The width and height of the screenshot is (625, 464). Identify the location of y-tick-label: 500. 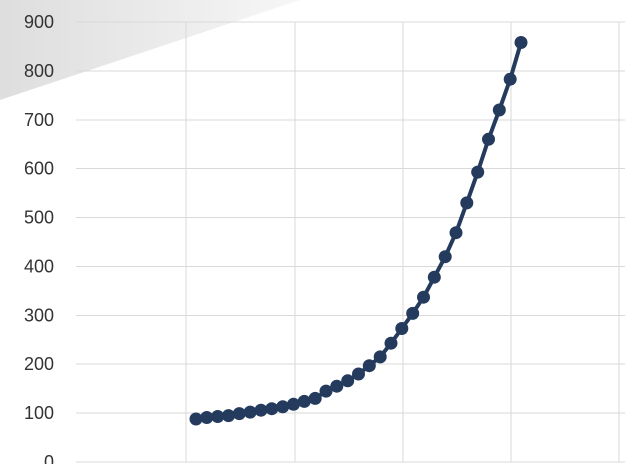
(39, 218).